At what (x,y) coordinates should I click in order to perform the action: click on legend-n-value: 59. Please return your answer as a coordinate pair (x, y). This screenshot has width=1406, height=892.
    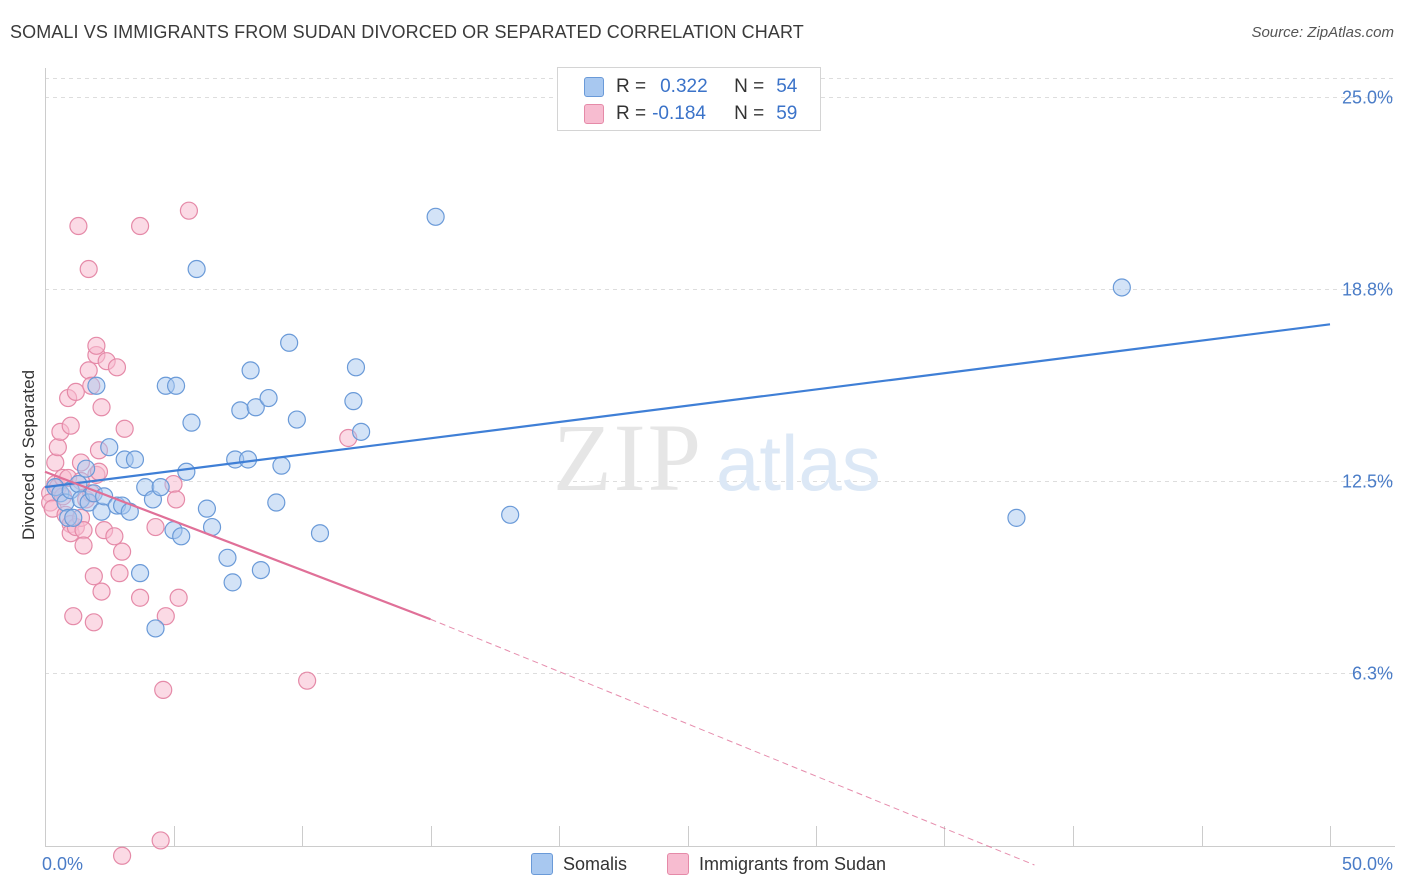
    Looking at the image, I should click on (787, 113).